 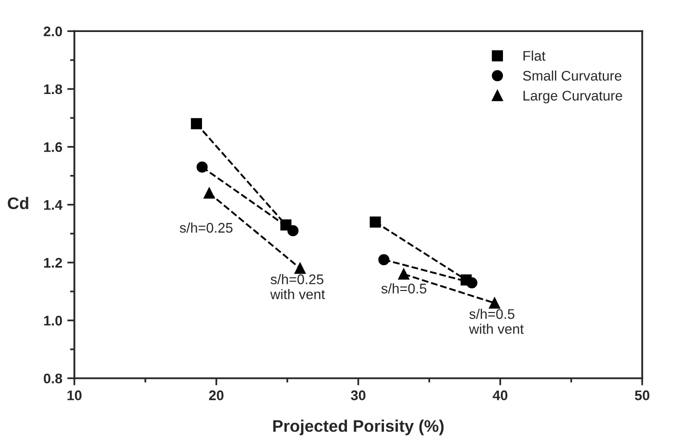 What do you see at coordinates (206, 227) in the screenshot?
I see `annotation: s/h=0.25` at bounding box center [206, 227].